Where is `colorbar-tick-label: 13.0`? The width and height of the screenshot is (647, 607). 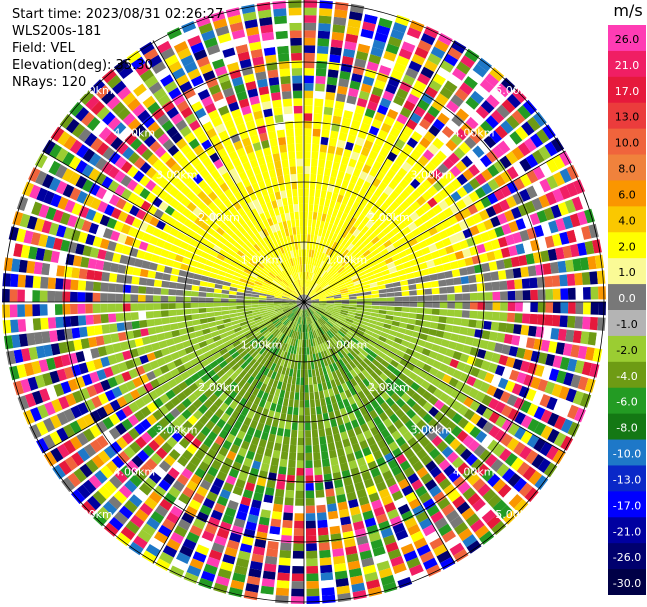 colorbar-tick-label: 13.0 is located at coordinates (627, 117).